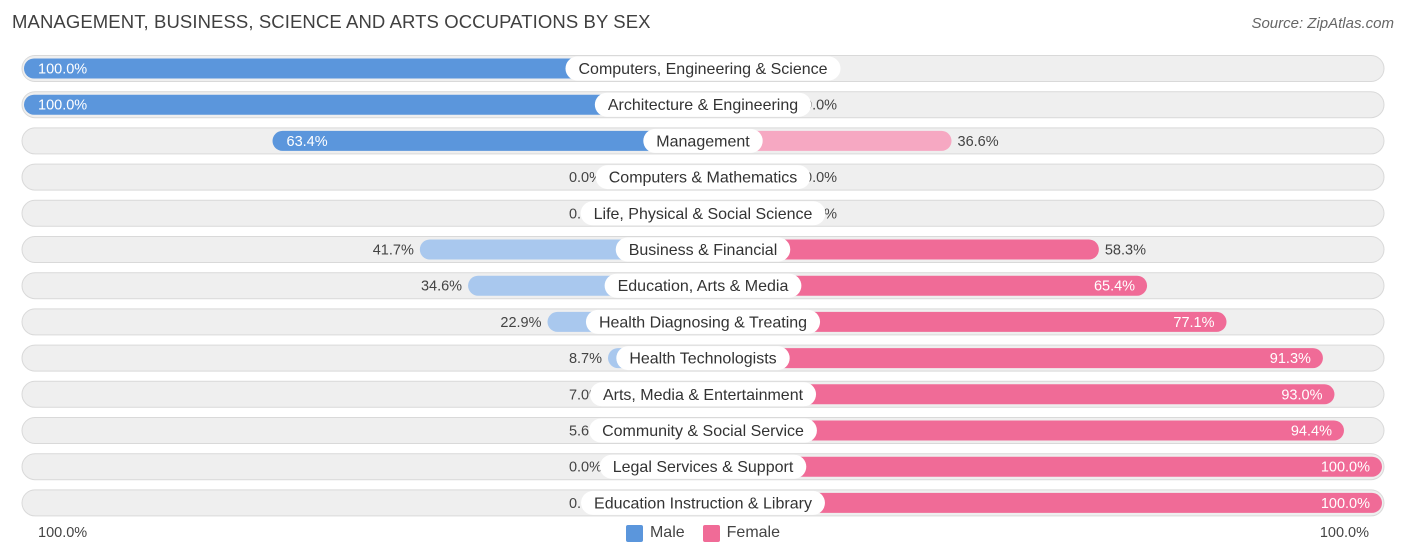  I want to click on legend: Male Female, so click(703, 533).